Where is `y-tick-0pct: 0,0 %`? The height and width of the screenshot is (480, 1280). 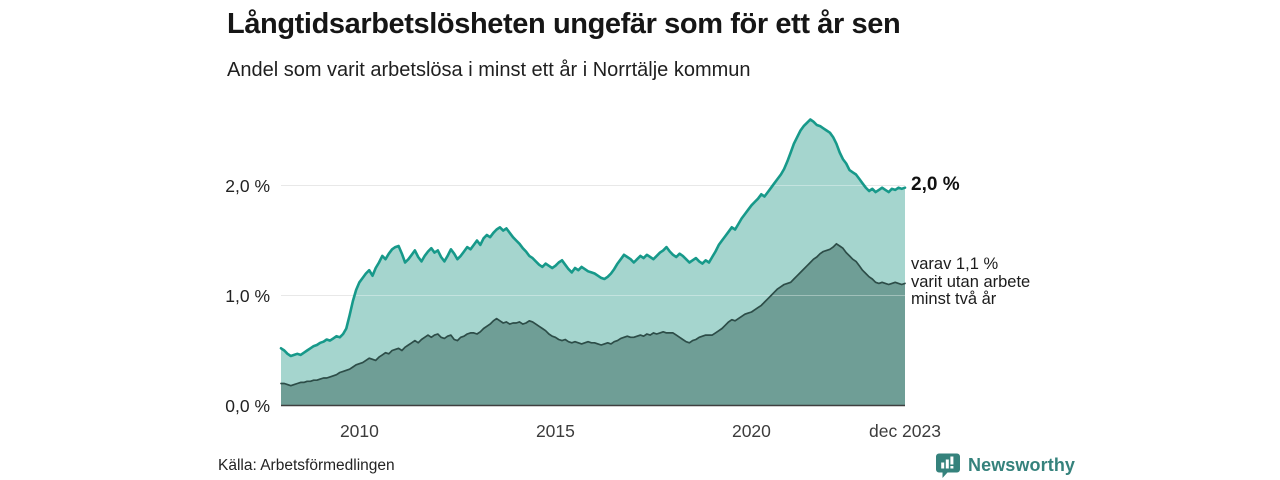
y-tick-0pct: 0,0 % is located at coordinates (247, 405).